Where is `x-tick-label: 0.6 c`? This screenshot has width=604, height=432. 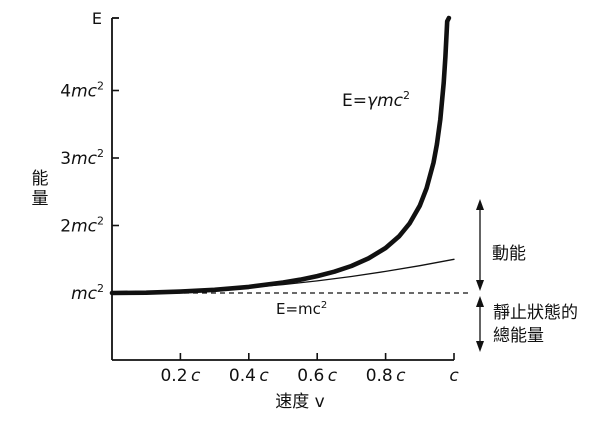 x-tick-label: 0.6 c is located at coordinates (317, 376).